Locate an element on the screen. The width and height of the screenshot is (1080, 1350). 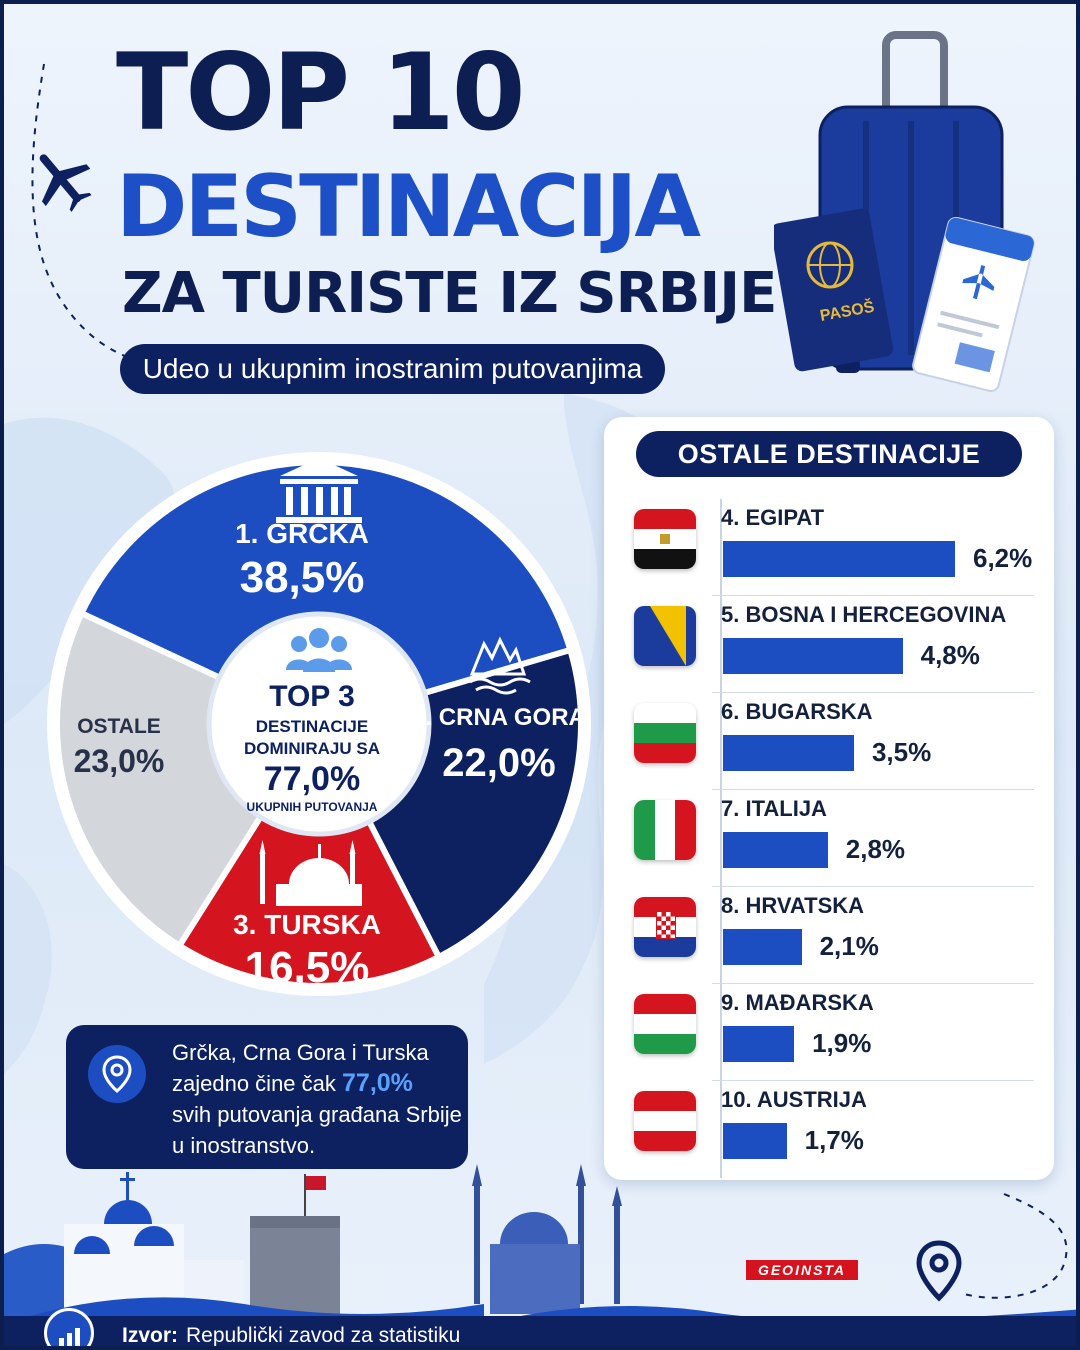
source-label: Izvor: is located at coordinates (150, 1335).